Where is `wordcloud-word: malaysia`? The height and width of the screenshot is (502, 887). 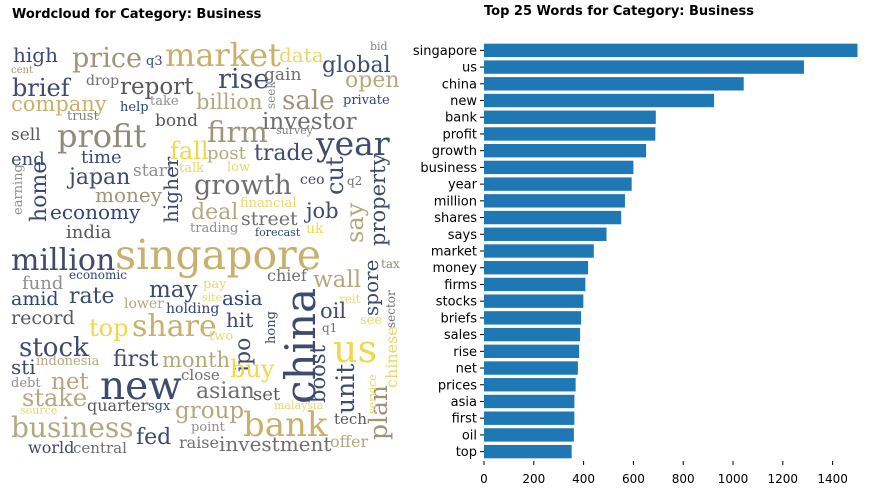 wordcloud-word: malaysia is located at coordinates (298, 405).